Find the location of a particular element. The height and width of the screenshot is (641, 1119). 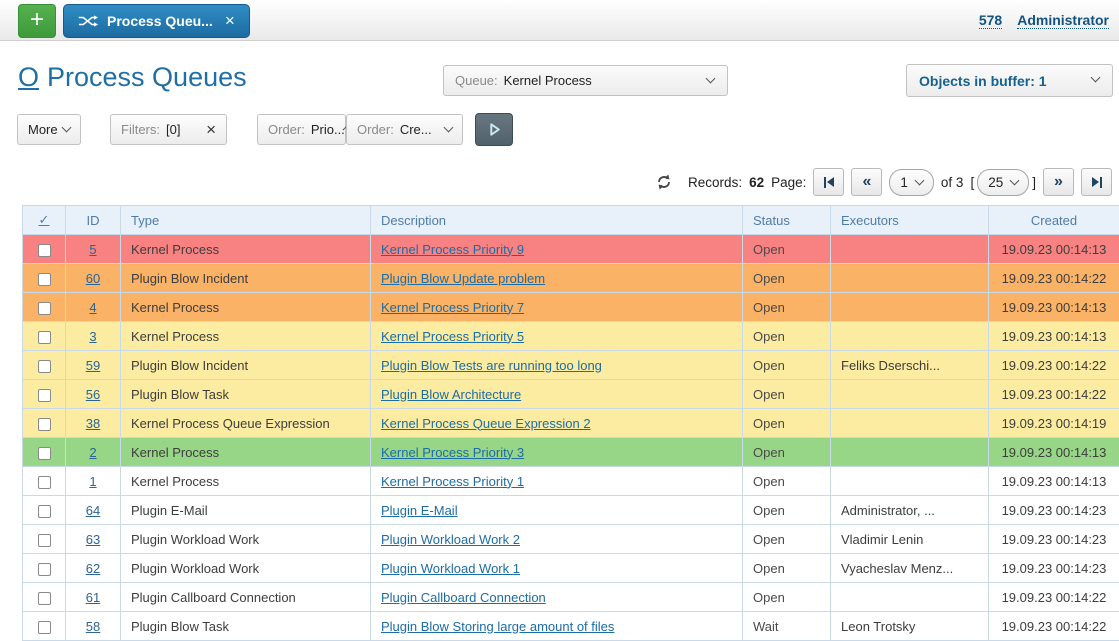

row-description-link: Kernel Process Priority 1 is located at coordinates (452, 481).